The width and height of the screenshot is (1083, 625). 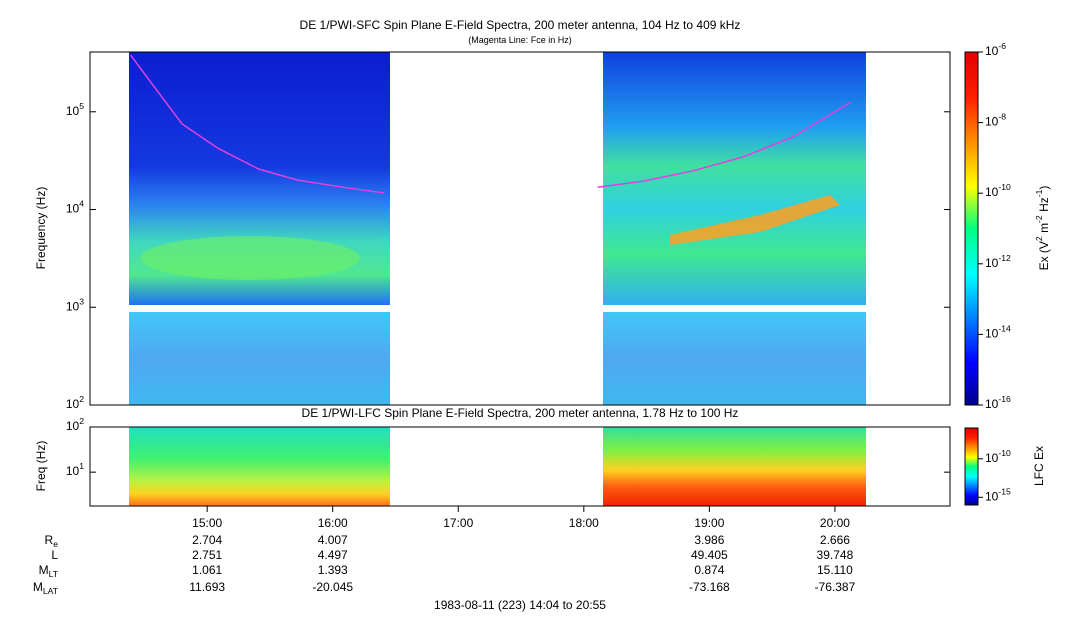 I want to click on x-tick-label: 16:00, so click(x=333, y=523).